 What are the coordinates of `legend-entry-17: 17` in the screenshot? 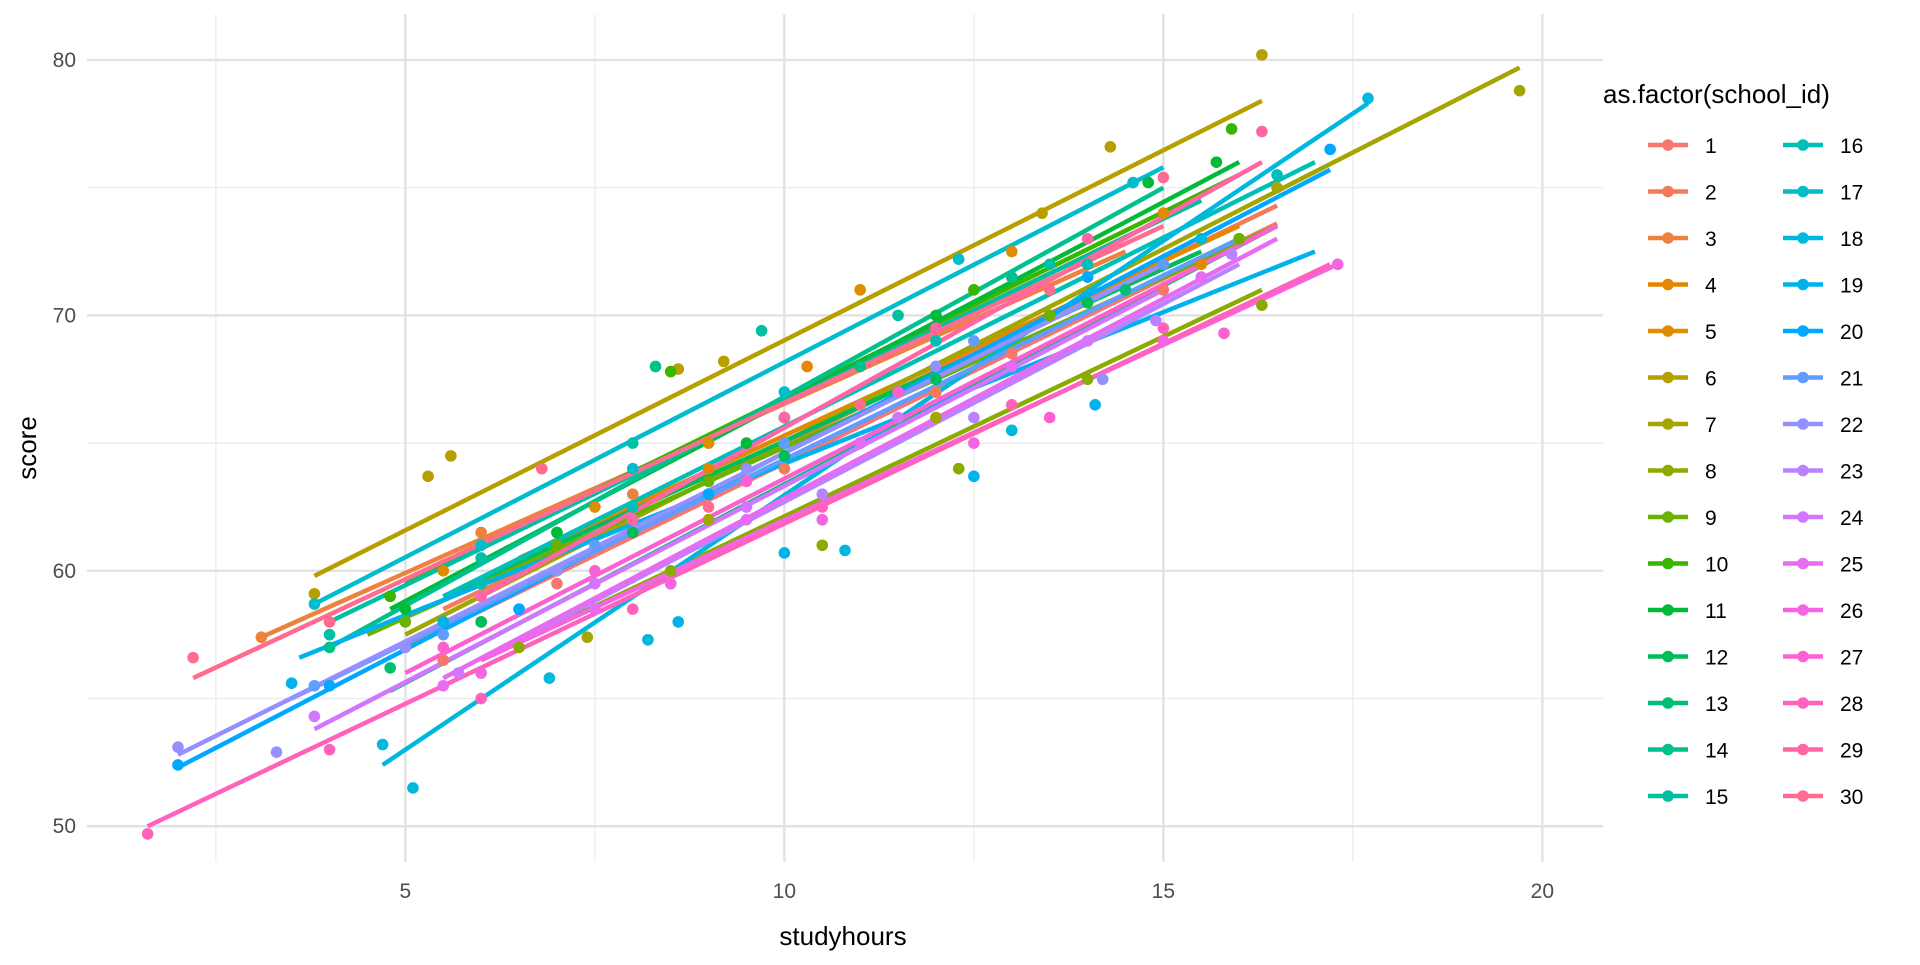 It's located at (1823, 193).